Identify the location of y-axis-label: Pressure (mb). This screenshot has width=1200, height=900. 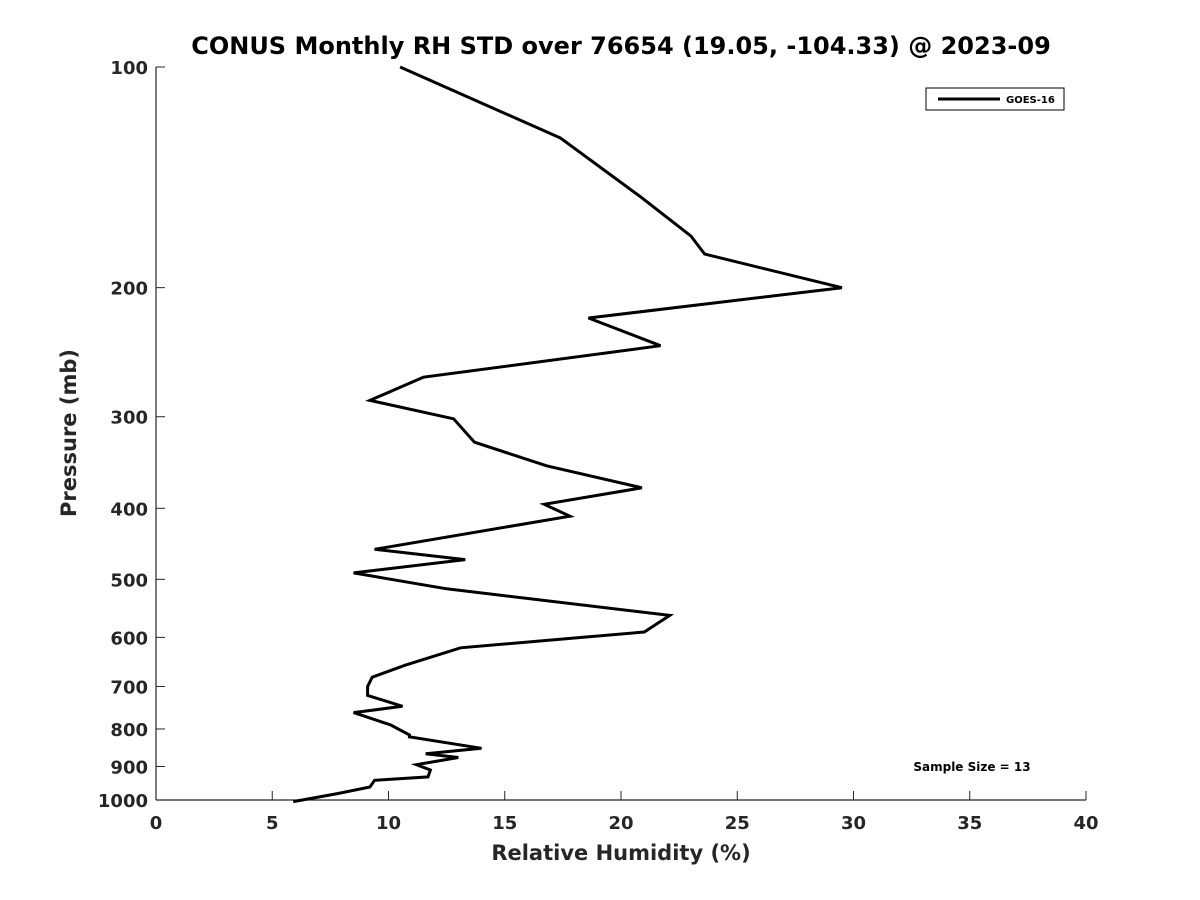
(69, 433).